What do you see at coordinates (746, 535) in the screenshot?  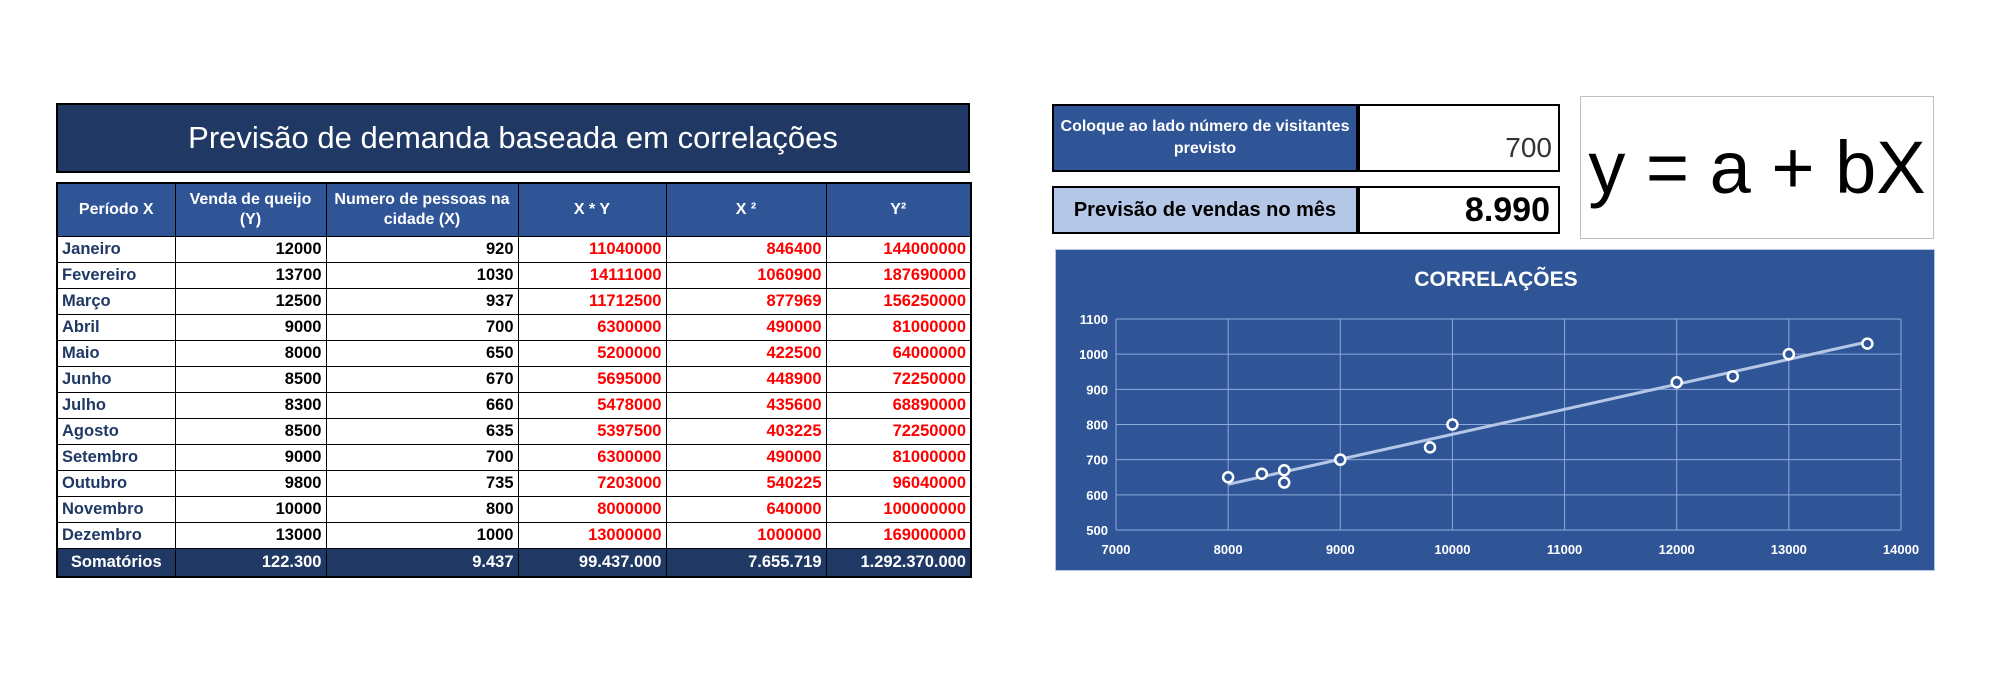 I see `value-cell: 1000000` at bounding box center [746, 535].